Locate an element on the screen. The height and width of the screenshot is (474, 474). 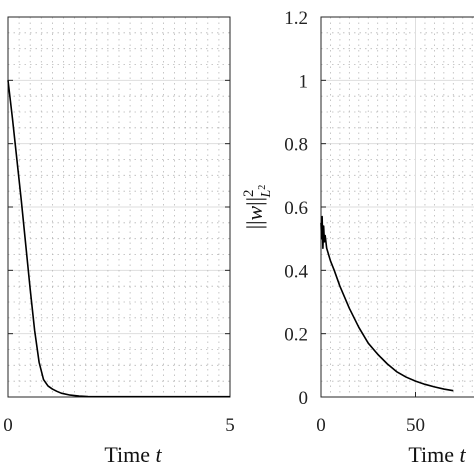
y-tick-label: 0.6 is located at coordinates (296, 208).